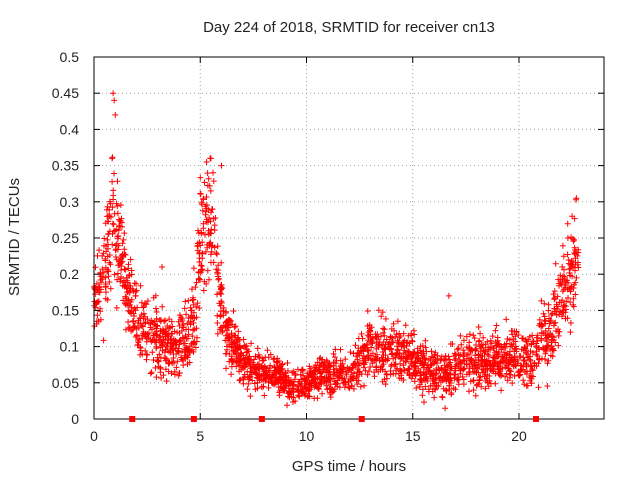 The width and height of the screenshot is (640, 480). Describe the element at coordinates (519, 436) in the screenshot. I see `x-tick-label: 20` at that location.